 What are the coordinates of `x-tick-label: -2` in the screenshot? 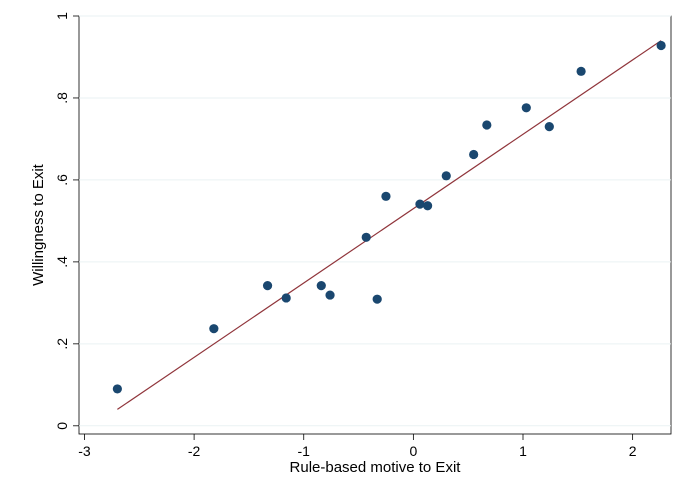 It's located at (194, 451).